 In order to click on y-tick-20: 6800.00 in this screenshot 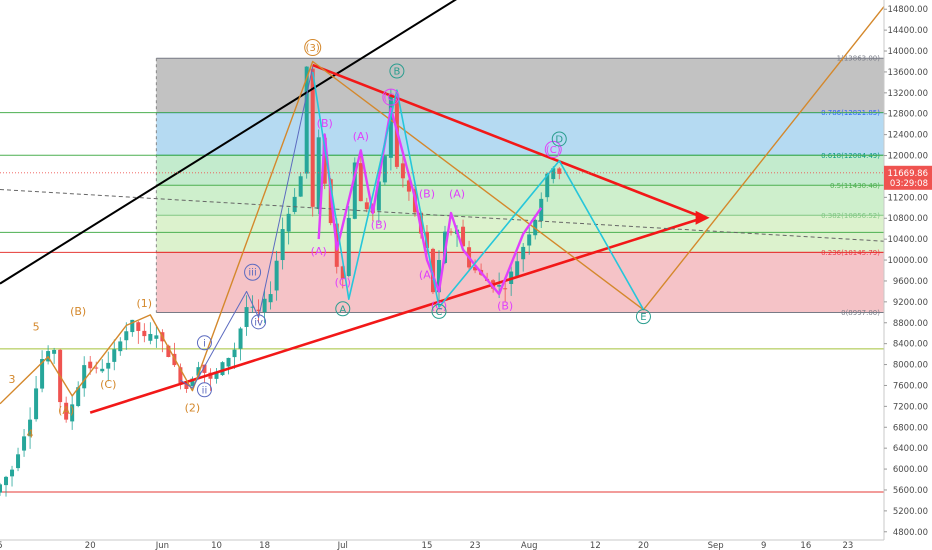, I will do `click(910, 428)`.